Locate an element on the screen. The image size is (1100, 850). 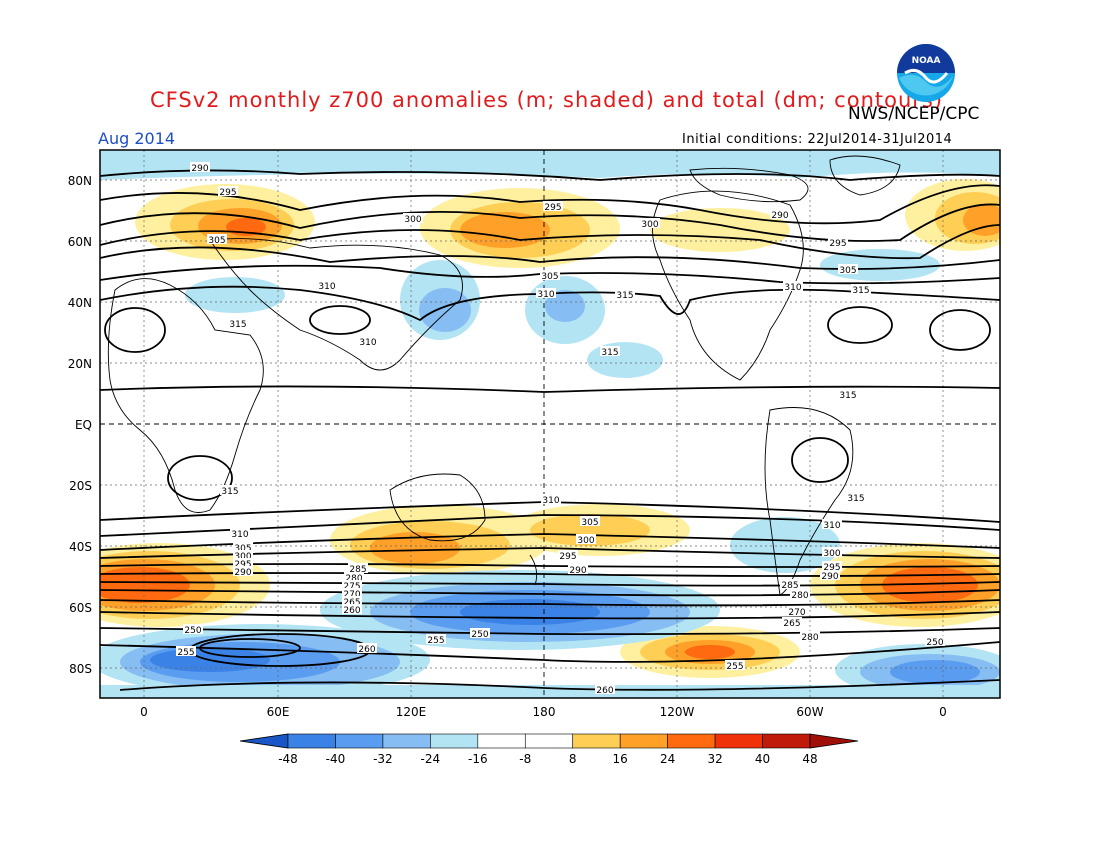
noaa-logo-icon: NOAA is located at coordinates (926, 73).